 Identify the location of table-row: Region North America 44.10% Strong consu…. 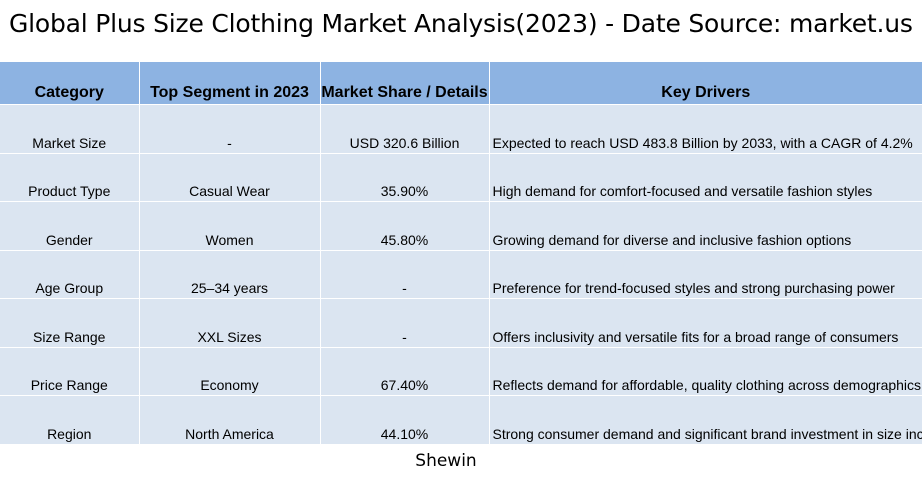
(461, 420).